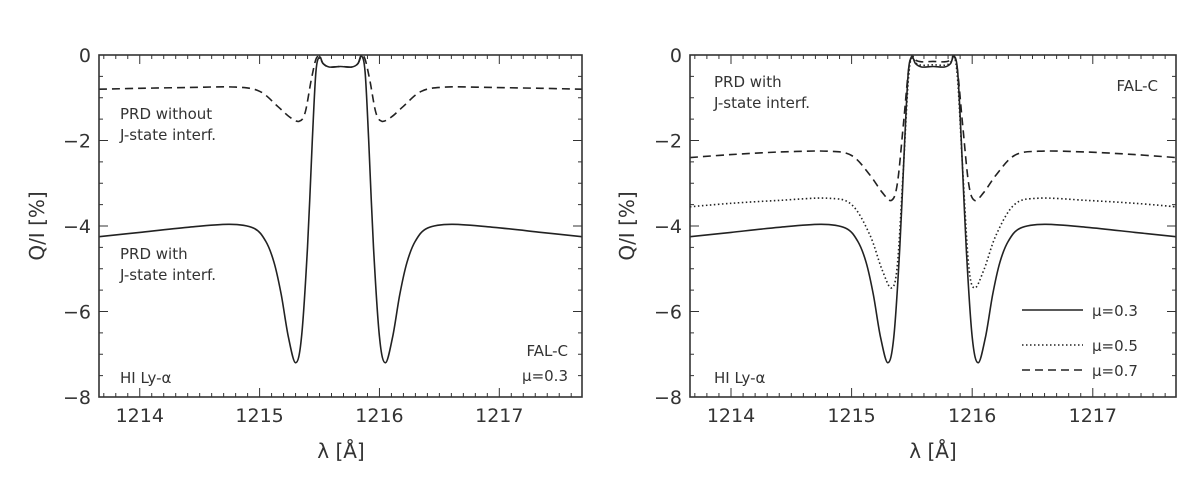 Image resolution: width=1200 pixels, height=484 pixels. Describe the element at coordinates (1080, 341) in the screenshot. I see `legend: μ=0.3 μ=0.5 μ=0.7` at that location.